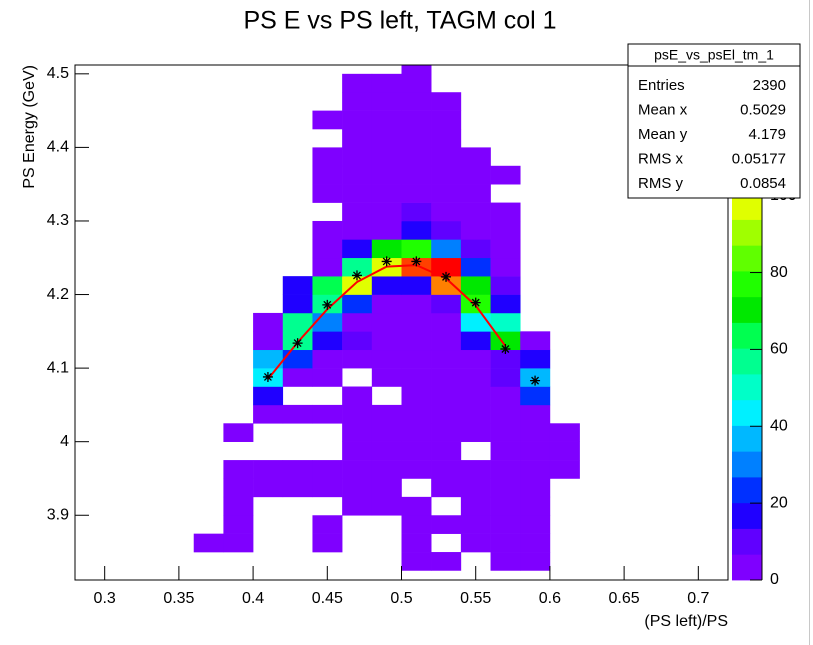 Image resolution: width=813 pixels, height=645 pixels. I want to click on x-tick-label: 0.35, so click(178, 598).